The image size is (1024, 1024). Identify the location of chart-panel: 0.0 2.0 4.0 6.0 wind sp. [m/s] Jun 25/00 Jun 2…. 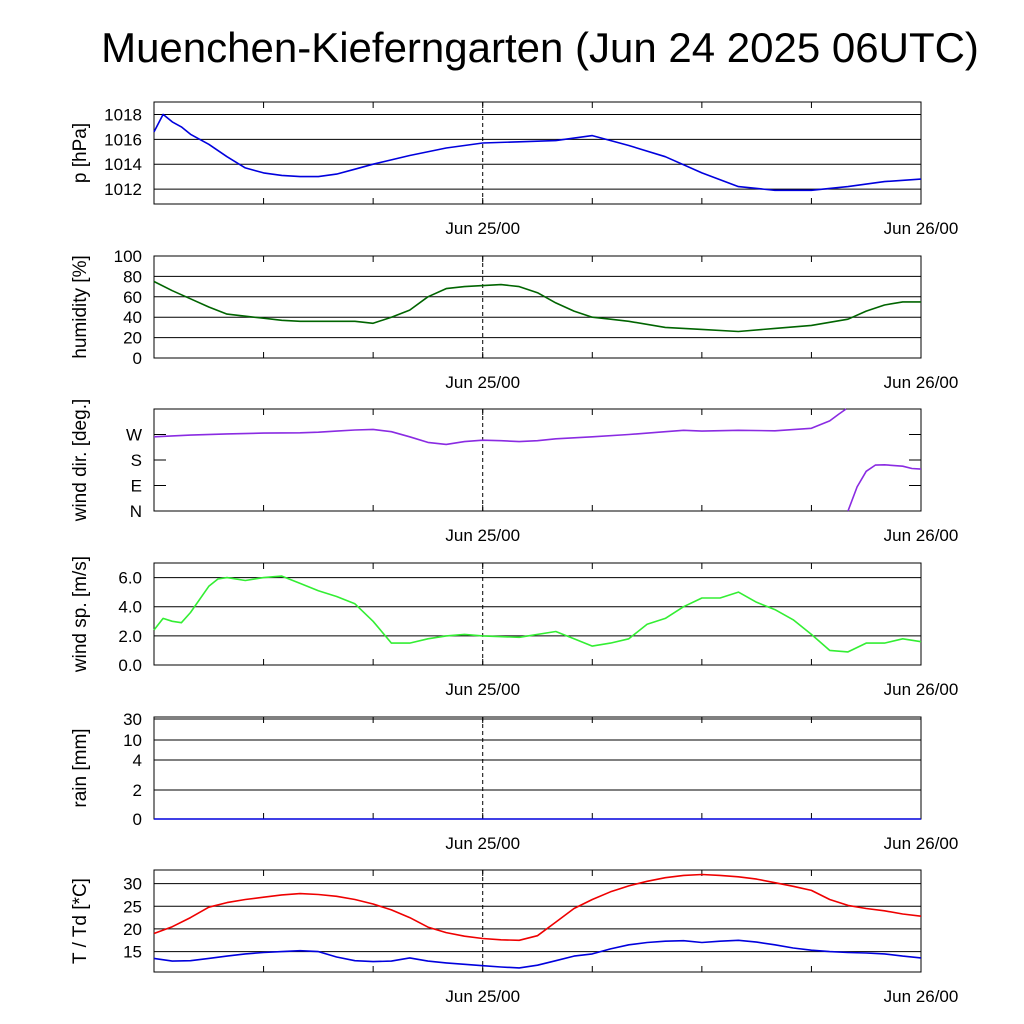
(514, 627).